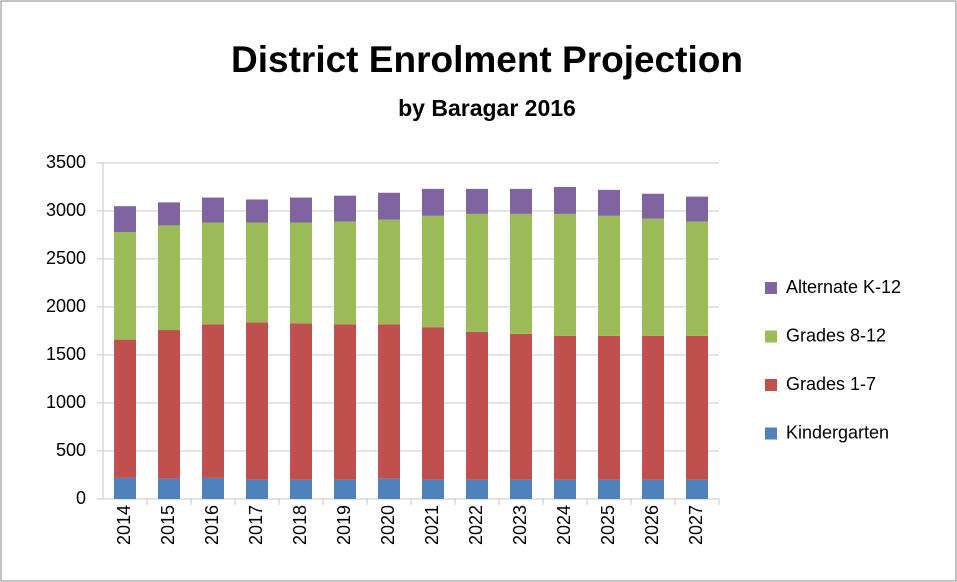 This screenshot has width=957, height=582. Describe the element at coordinates (66, 258) in the screenshot. I see `y-tick-label: 2500` at that location.